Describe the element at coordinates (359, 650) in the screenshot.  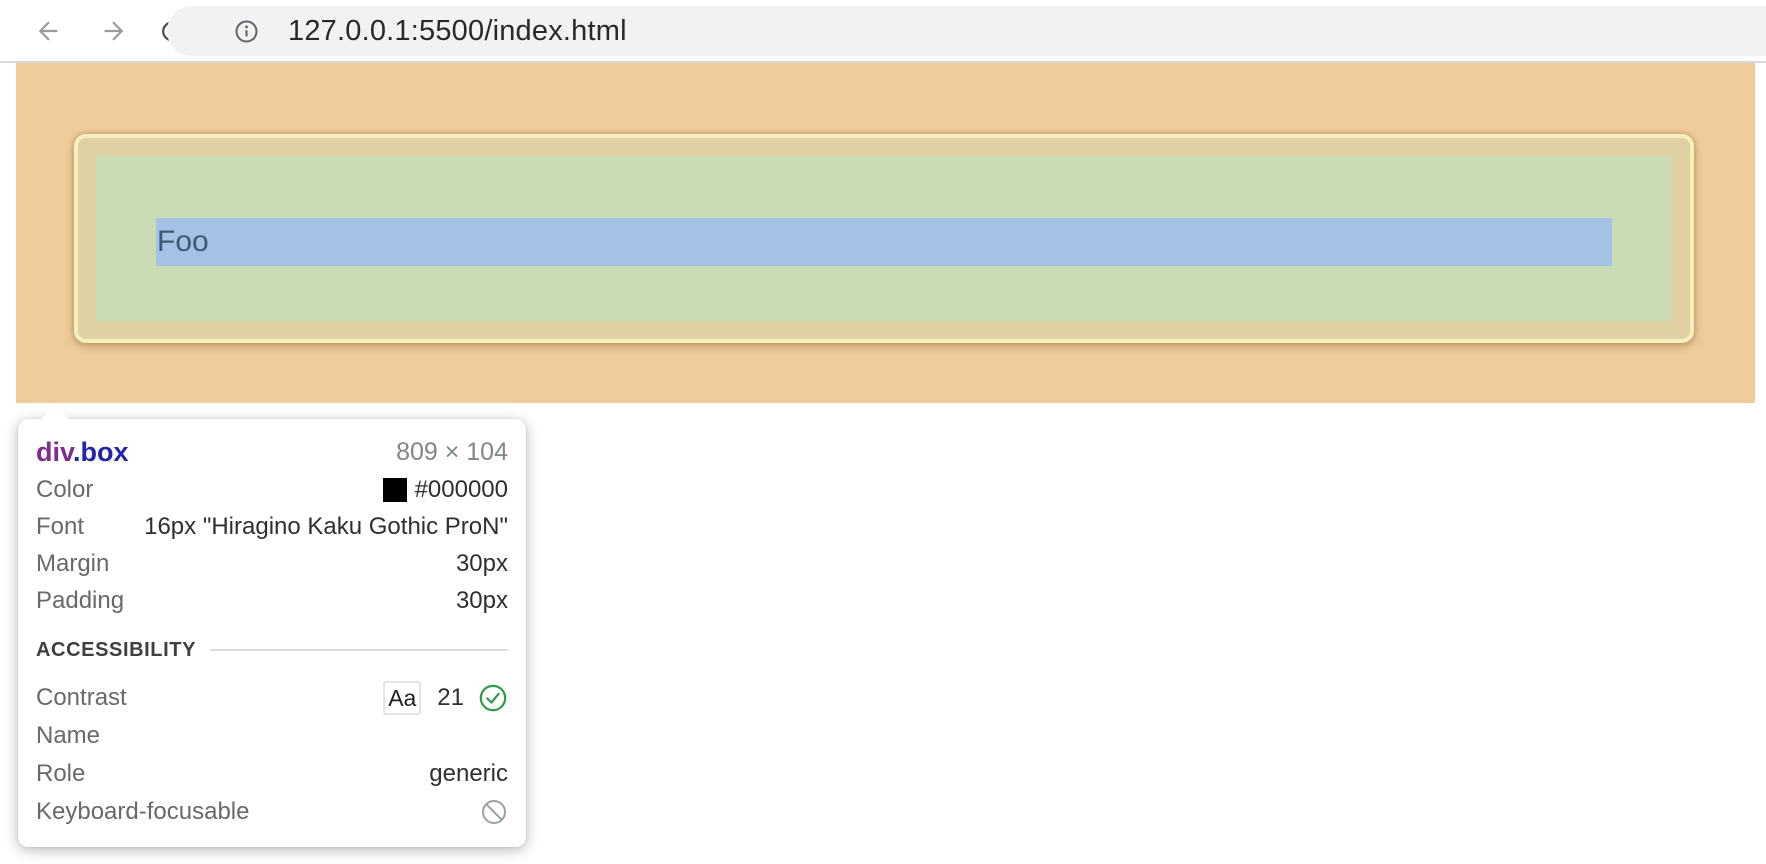
I see `section-divider` at that location.